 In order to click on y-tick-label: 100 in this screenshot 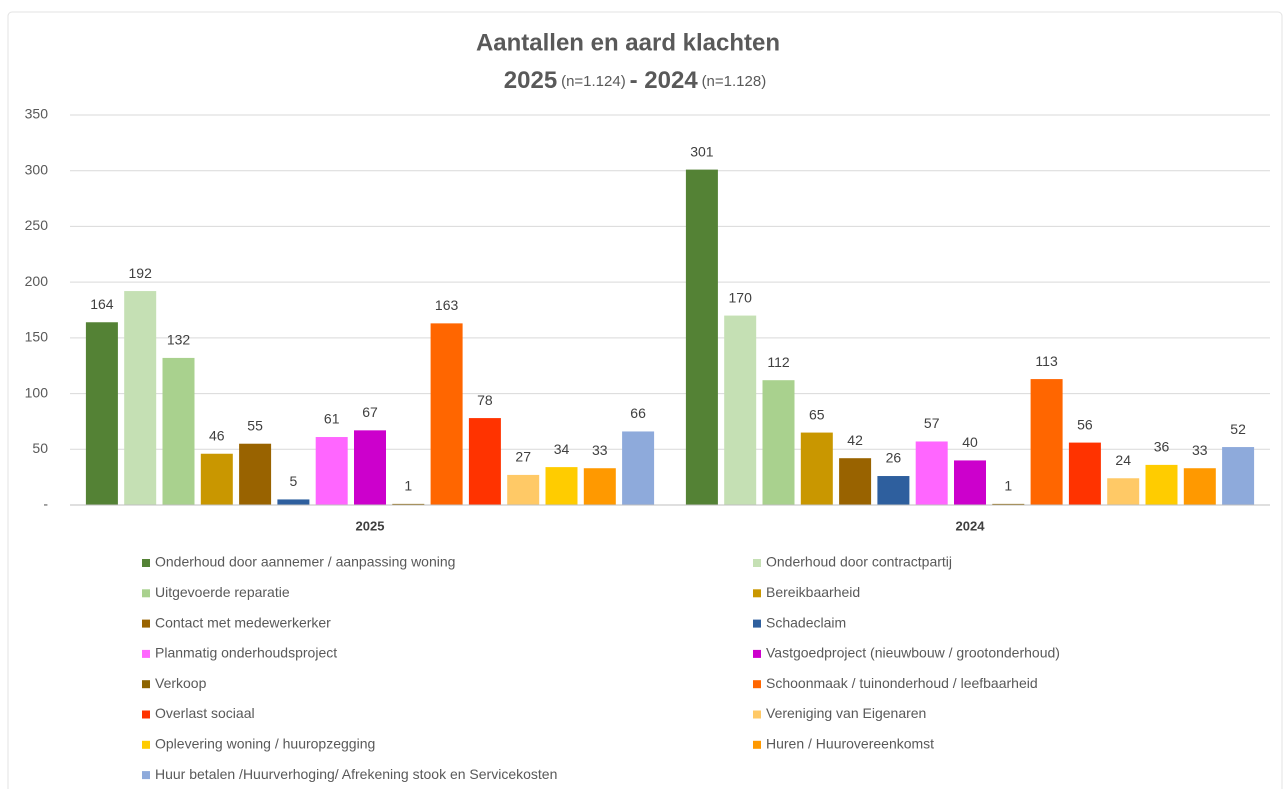, I will do `click(37, 392)`.